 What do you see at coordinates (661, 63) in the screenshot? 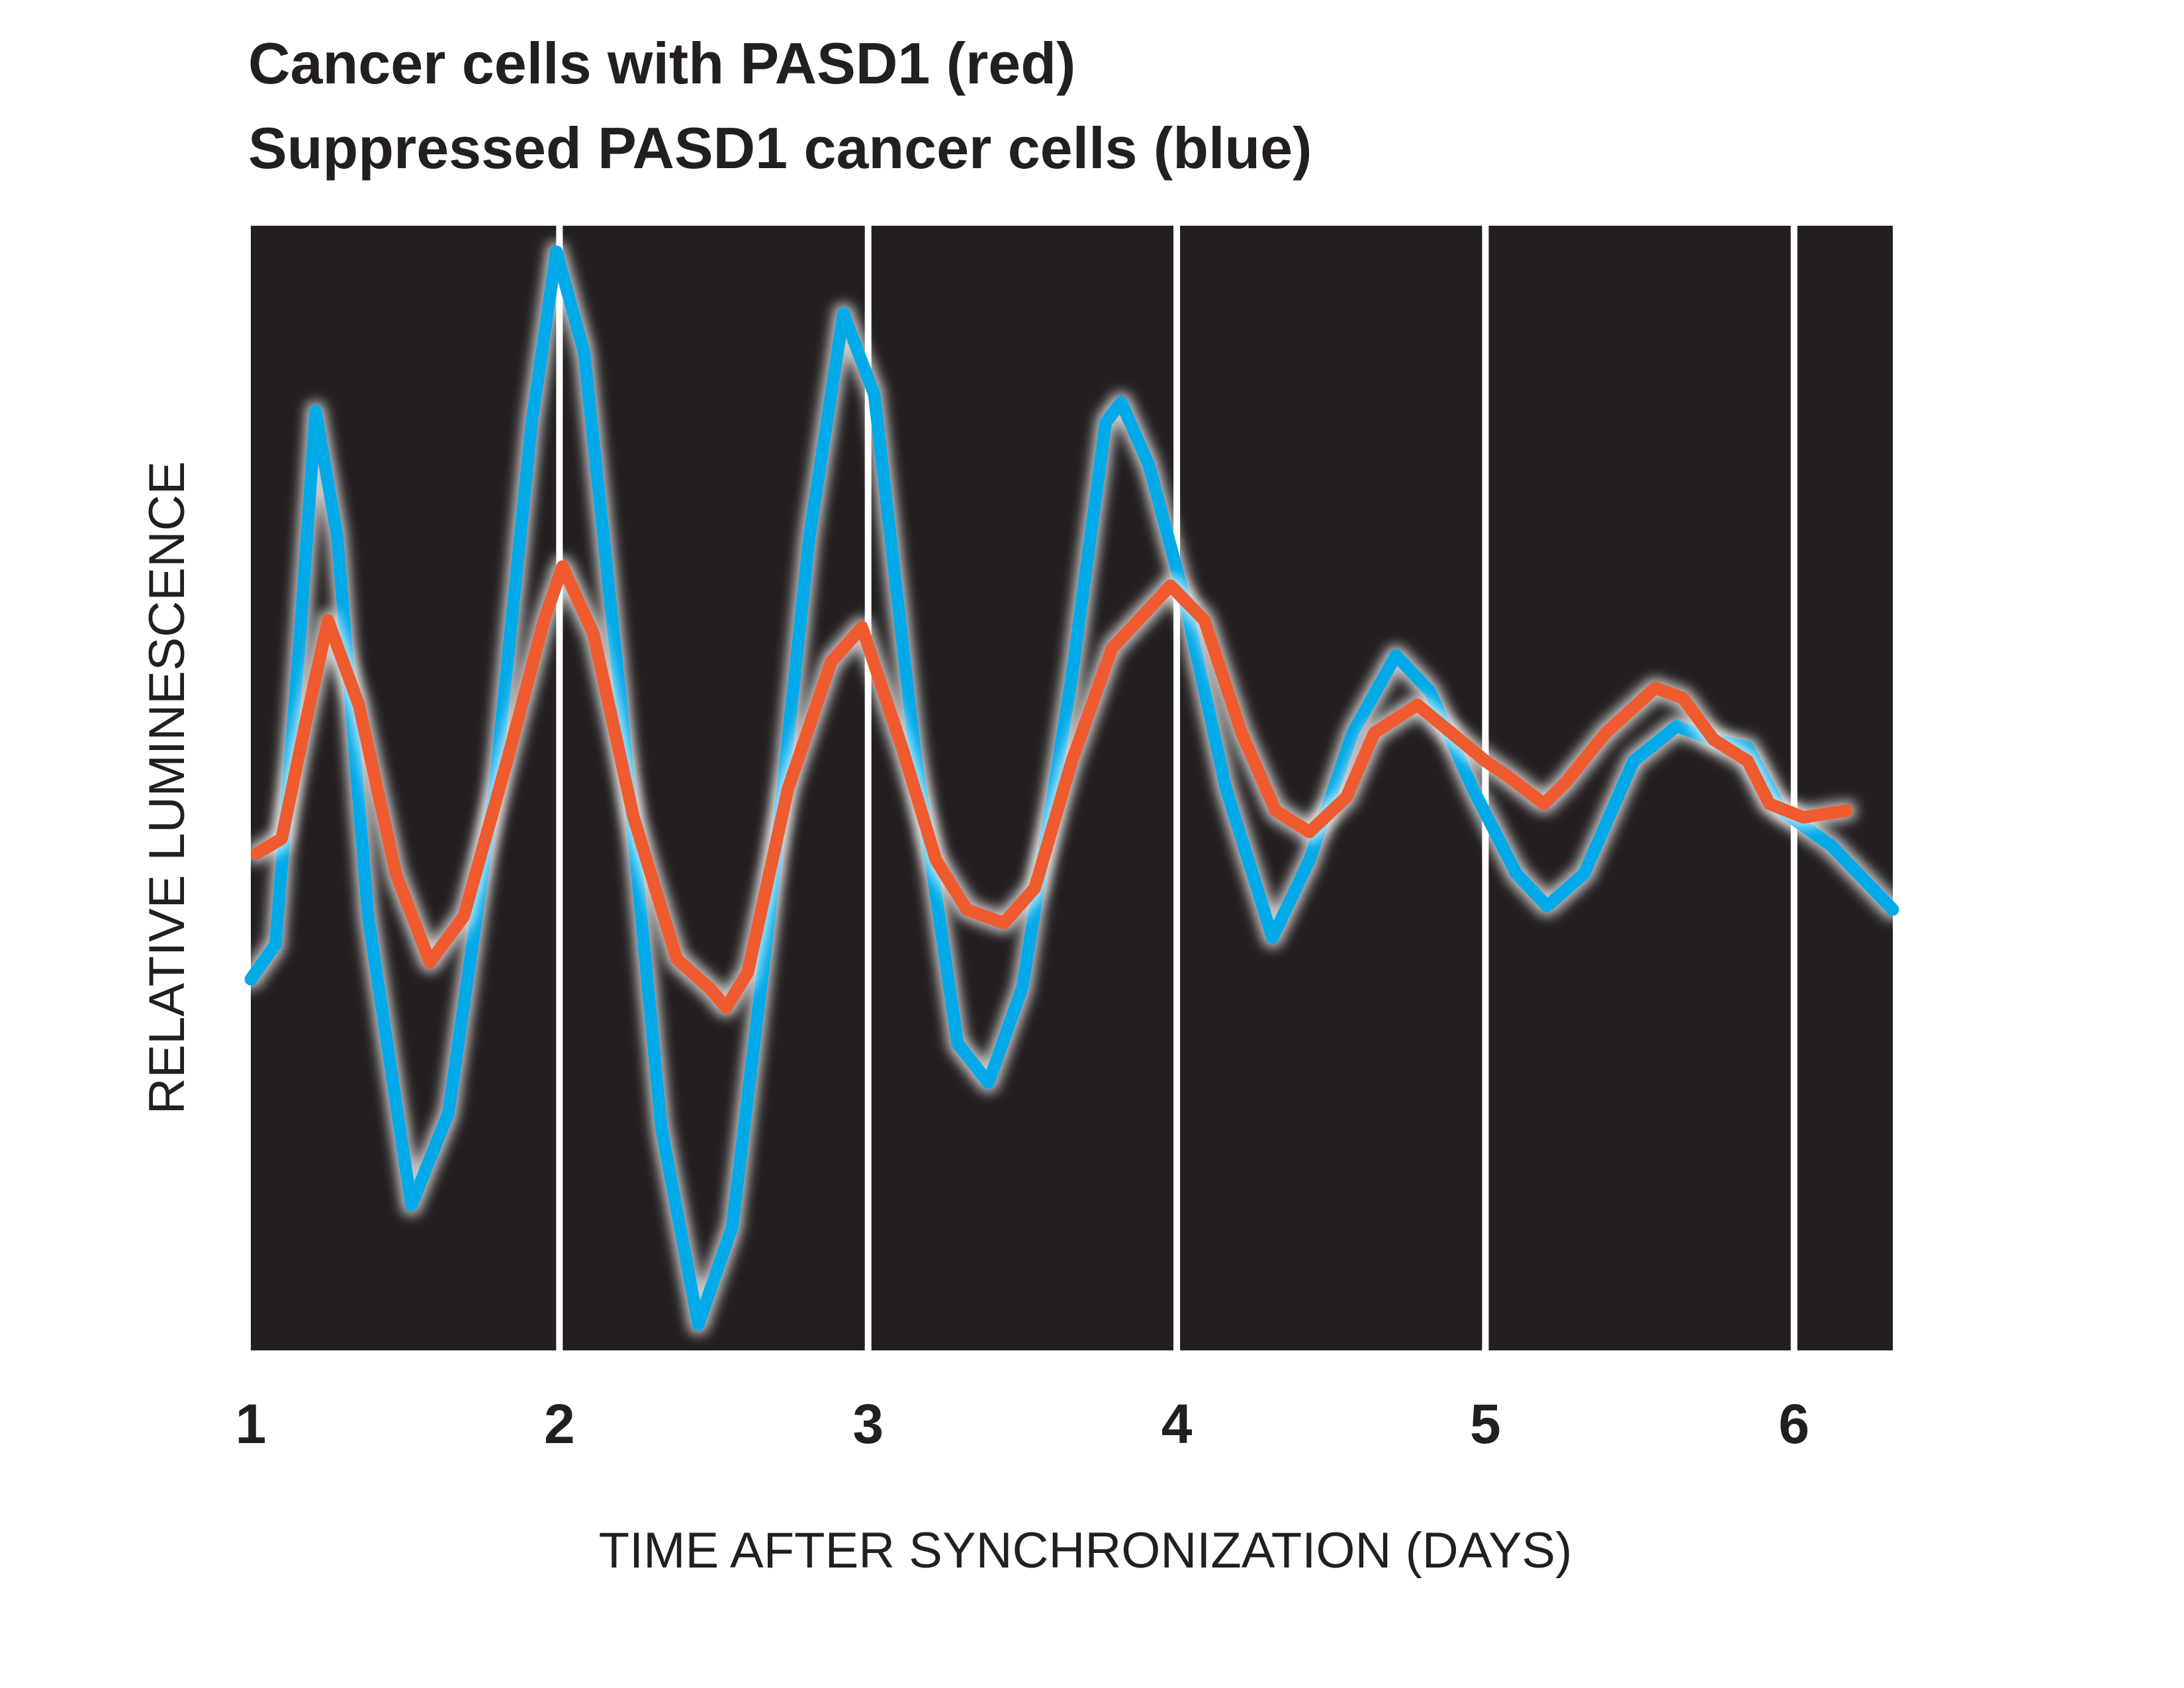
I see `chart-title: Cancer cells with PASD1 (red)` at bounding box center [661, 63].